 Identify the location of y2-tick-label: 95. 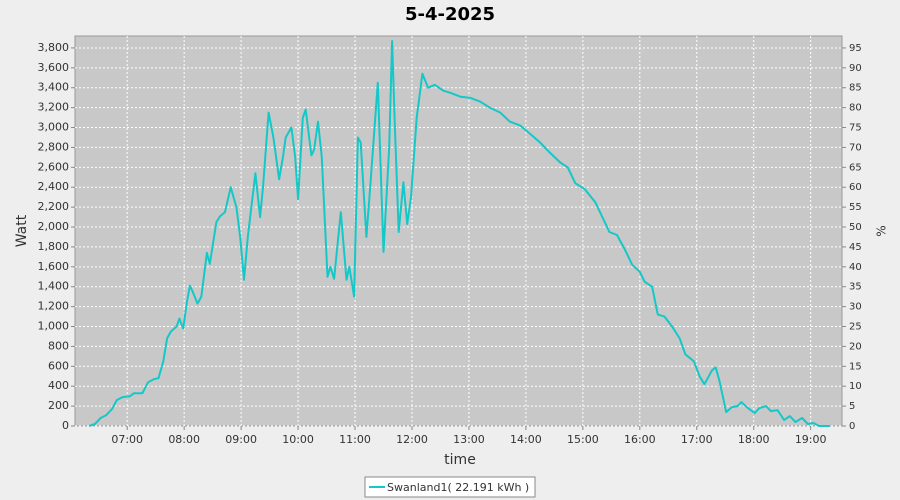
(855, 48).